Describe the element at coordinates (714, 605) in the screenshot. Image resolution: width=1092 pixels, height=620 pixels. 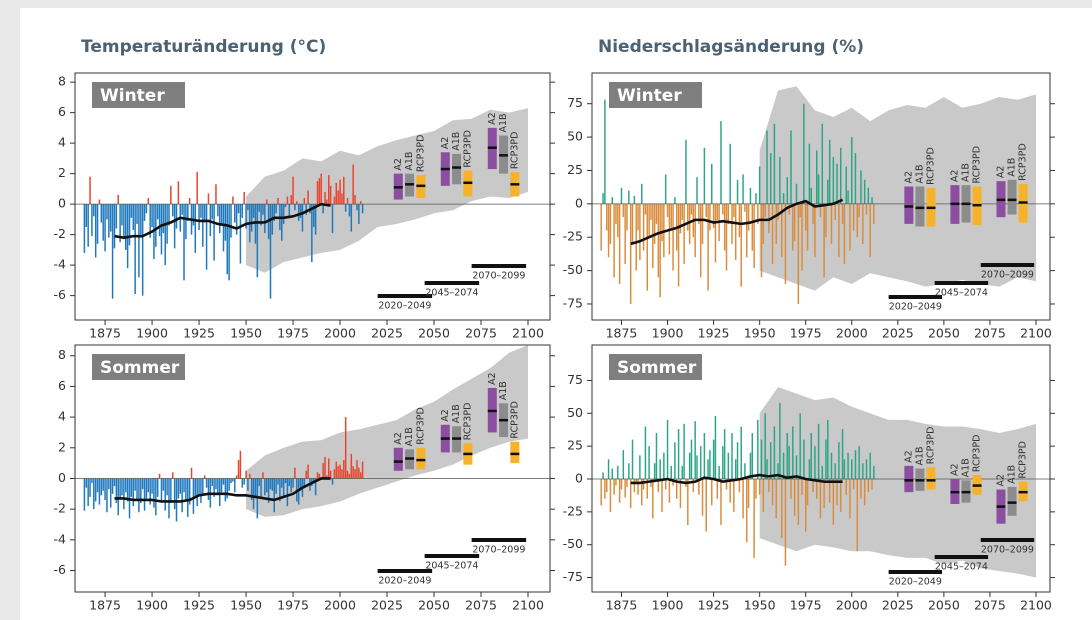
I see `x-tick-label: 1925` at that location.